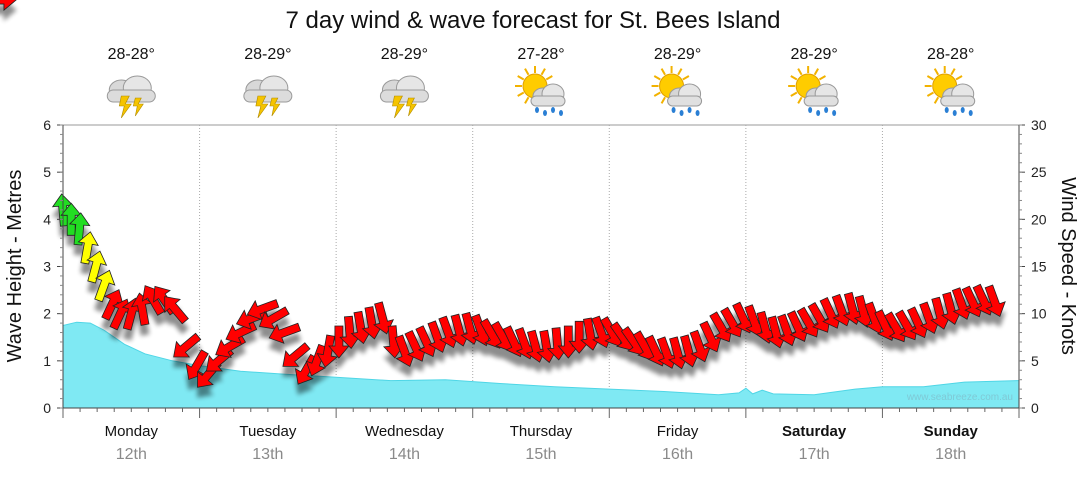 Image resolution: width=1080 pixels, height=480 pixels. What do you see at coordinates (1035, 408) in the screenshot?
I see `right-tick-label: 0` at bounding box center [1035, 408].